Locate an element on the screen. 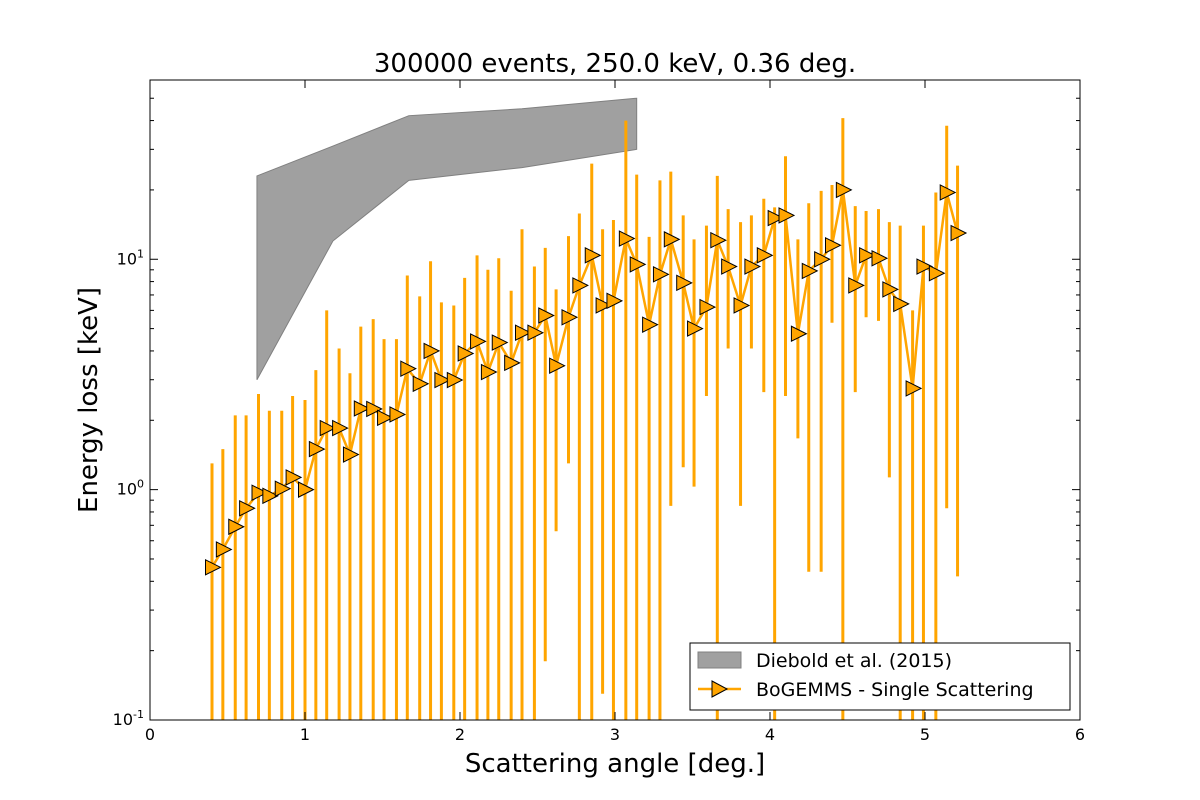 This screenshot has height=800, width=1200. x-tick-label: 2 is located at coordinates (460, 734).